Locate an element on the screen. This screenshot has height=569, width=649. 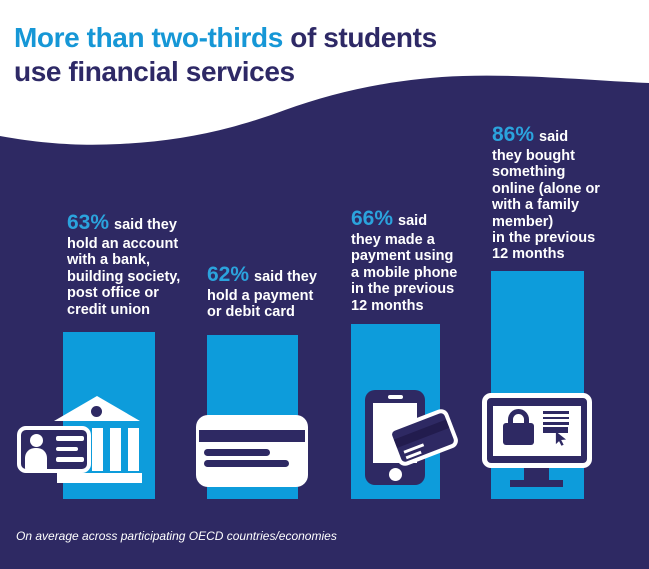
stat-percent: 62% is located at coordinates (228, 274).